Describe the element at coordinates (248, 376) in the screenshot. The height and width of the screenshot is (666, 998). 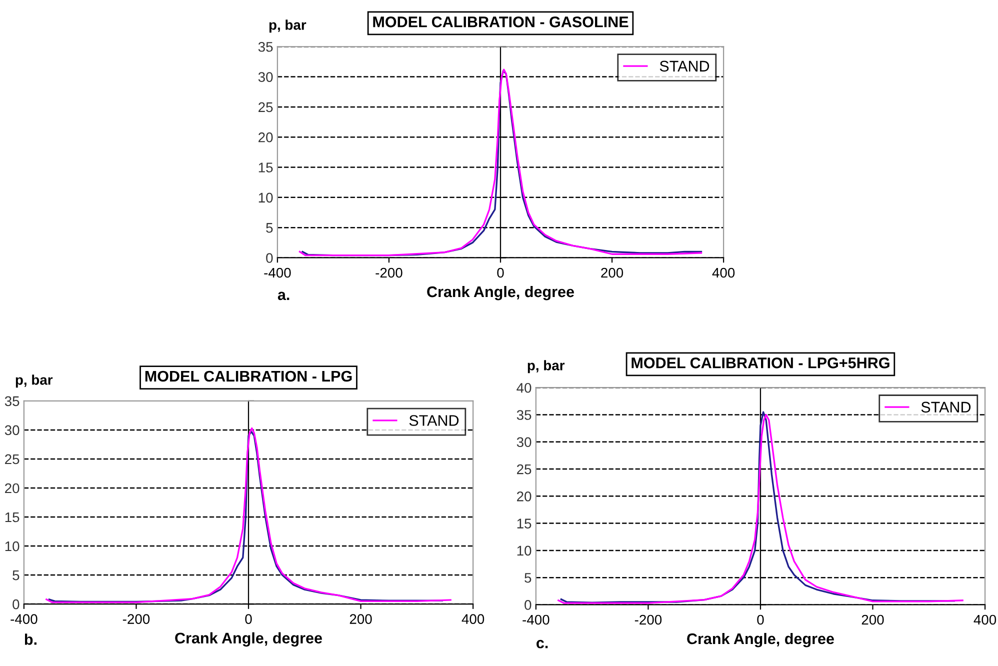
I see `chart-title: MODEL CALIBRATION - LPG` at that location.